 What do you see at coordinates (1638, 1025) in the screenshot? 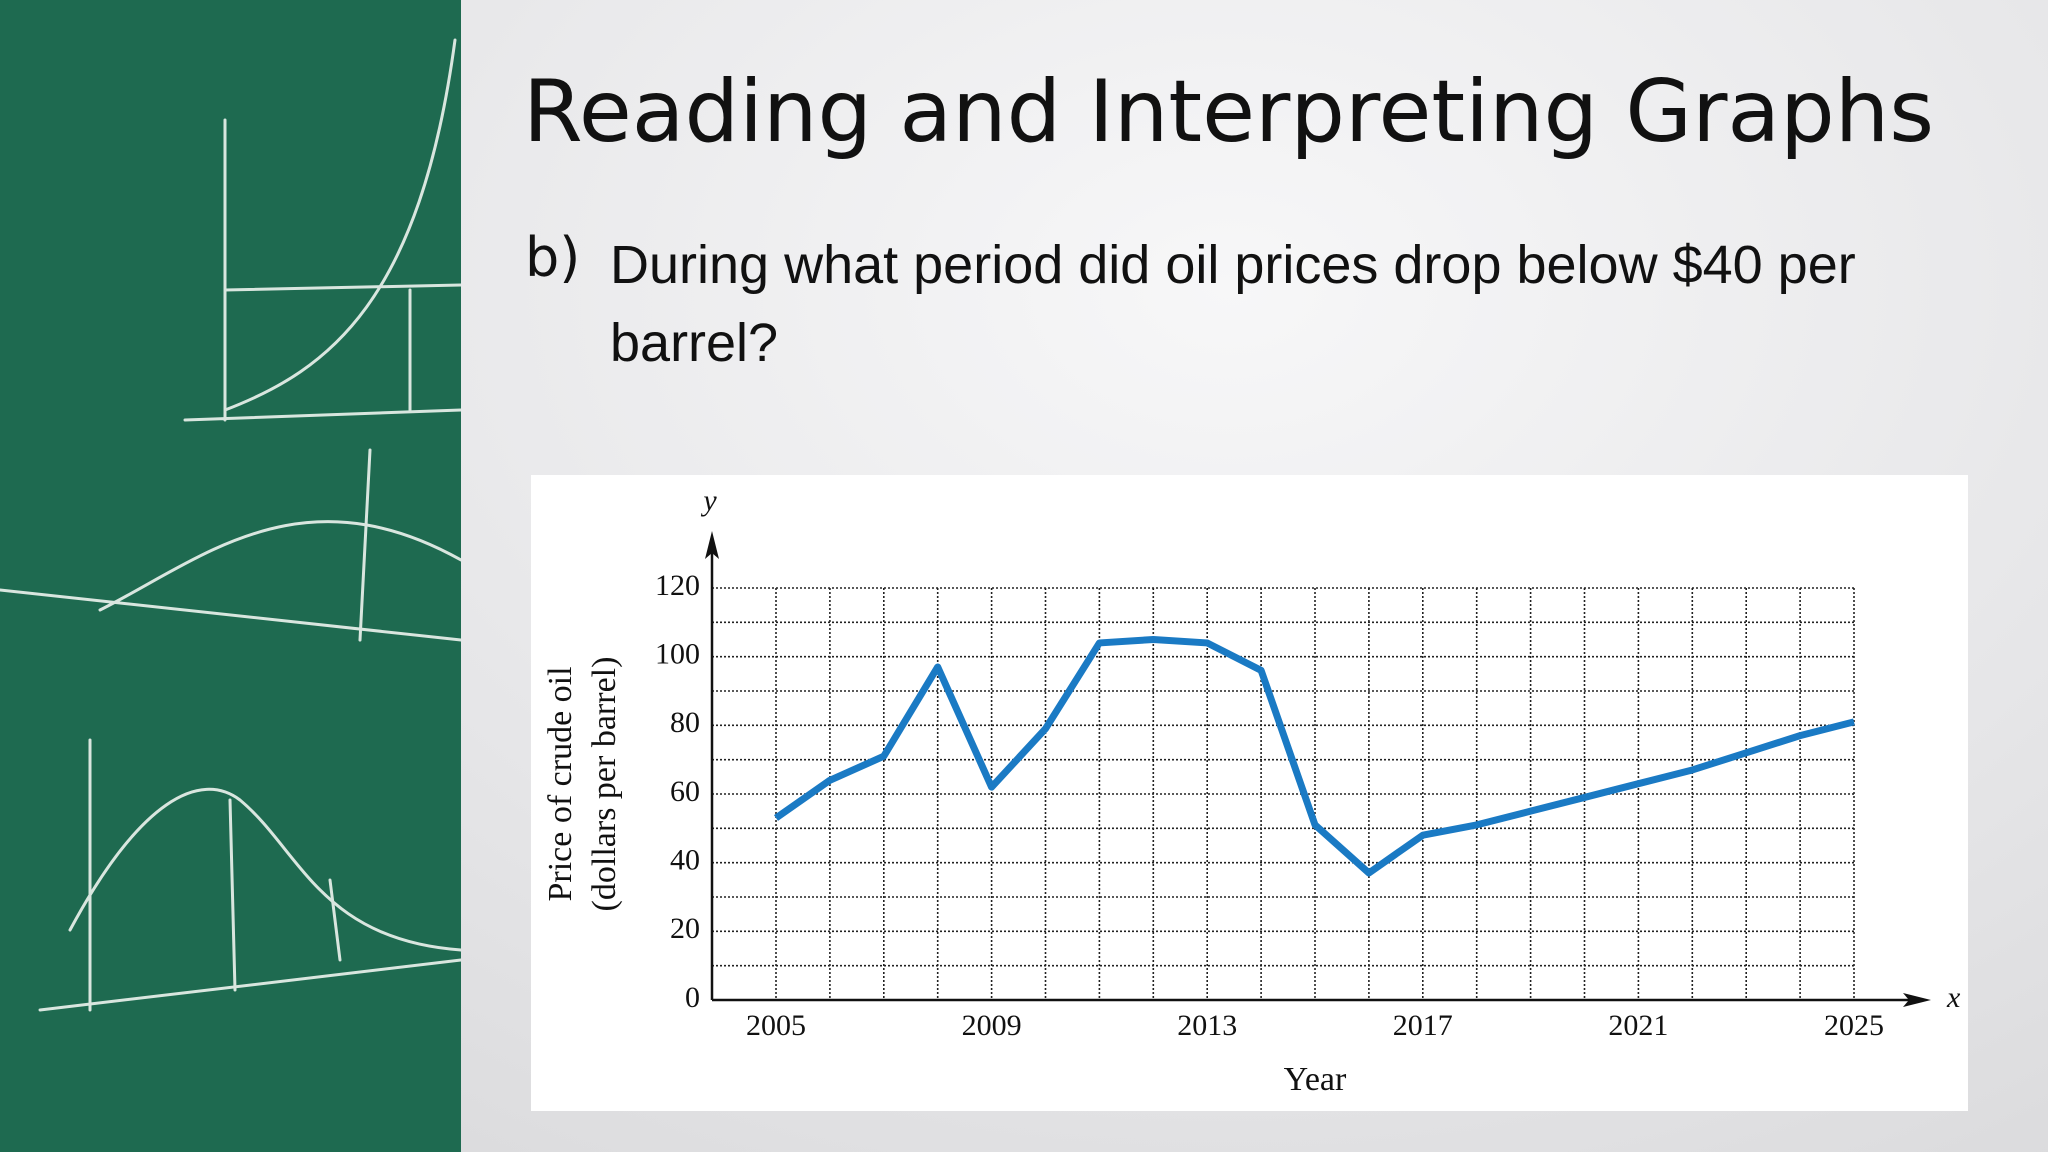
I see `x-tick-label: 2021` at bounding box center [1638, 1025].